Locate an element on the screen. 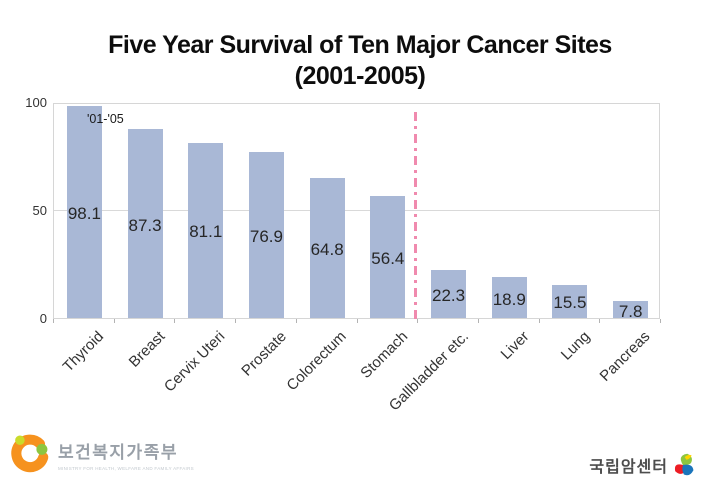  bar-value-label: 87.3 is located at coordinates (145, 225).